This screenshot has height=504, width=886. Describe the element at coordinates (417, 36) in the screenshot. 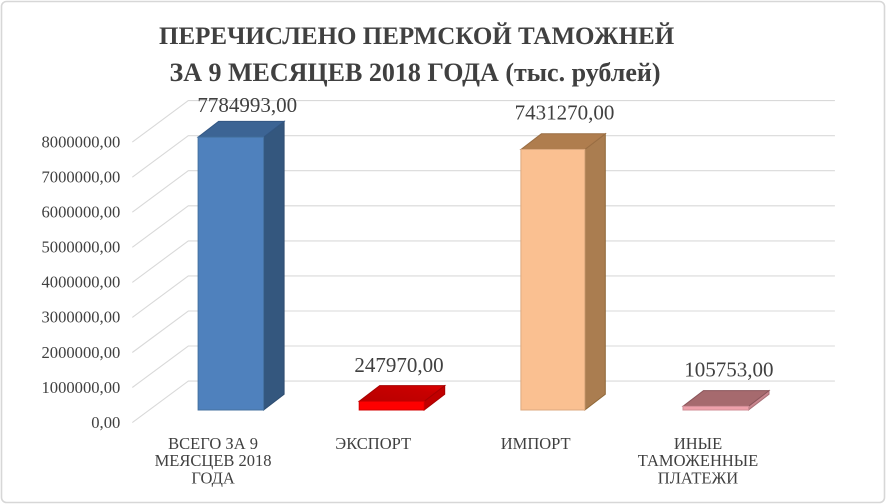

I see `svg-text: ПЕРЕЧИСЛЕНО ПЕРМСКОЙ ТАМОЖНЕЙ` at that location.